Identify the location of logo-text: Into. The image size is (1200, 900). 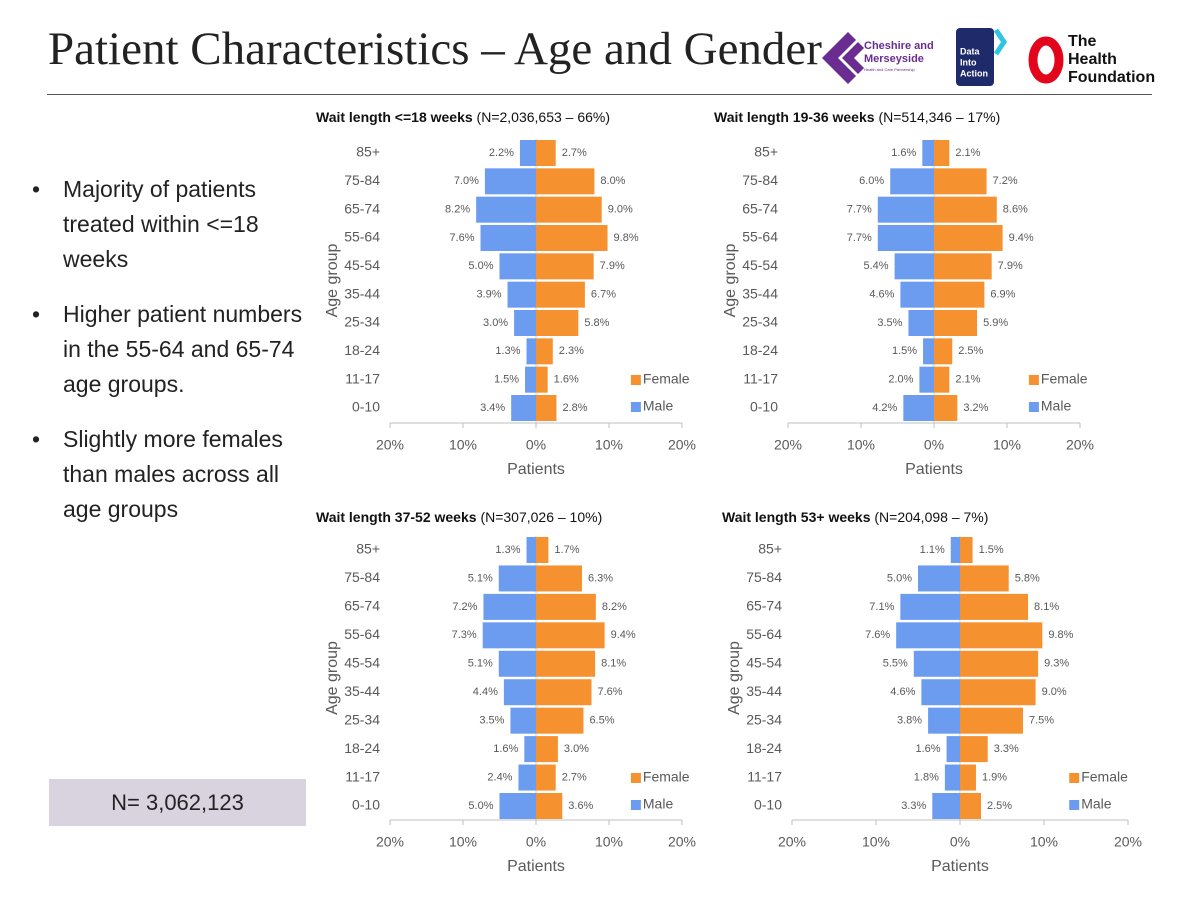
(968, 62).